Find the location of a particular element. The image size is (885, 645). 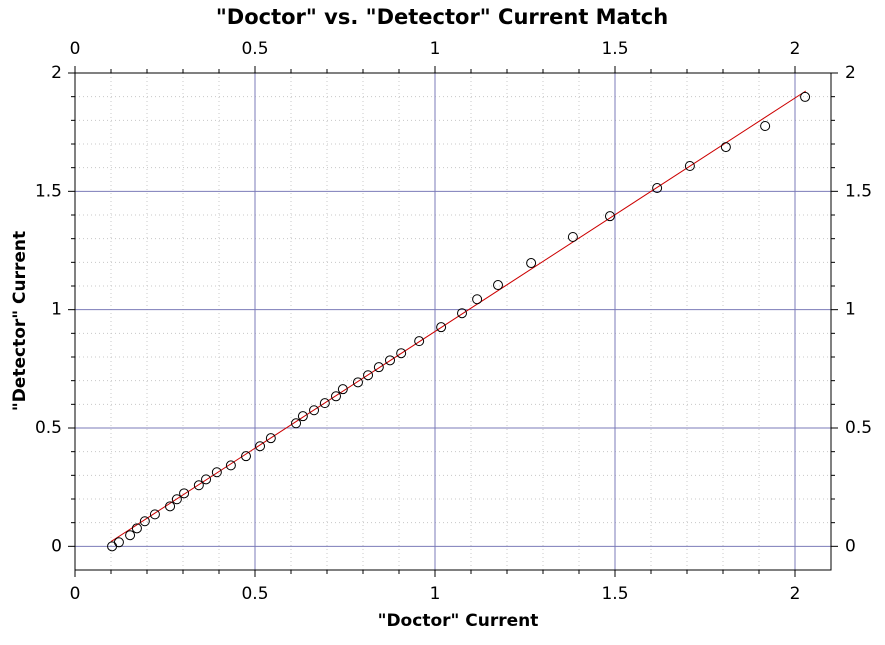

y-tick-label: 0 is located at coordinates (56, 546).